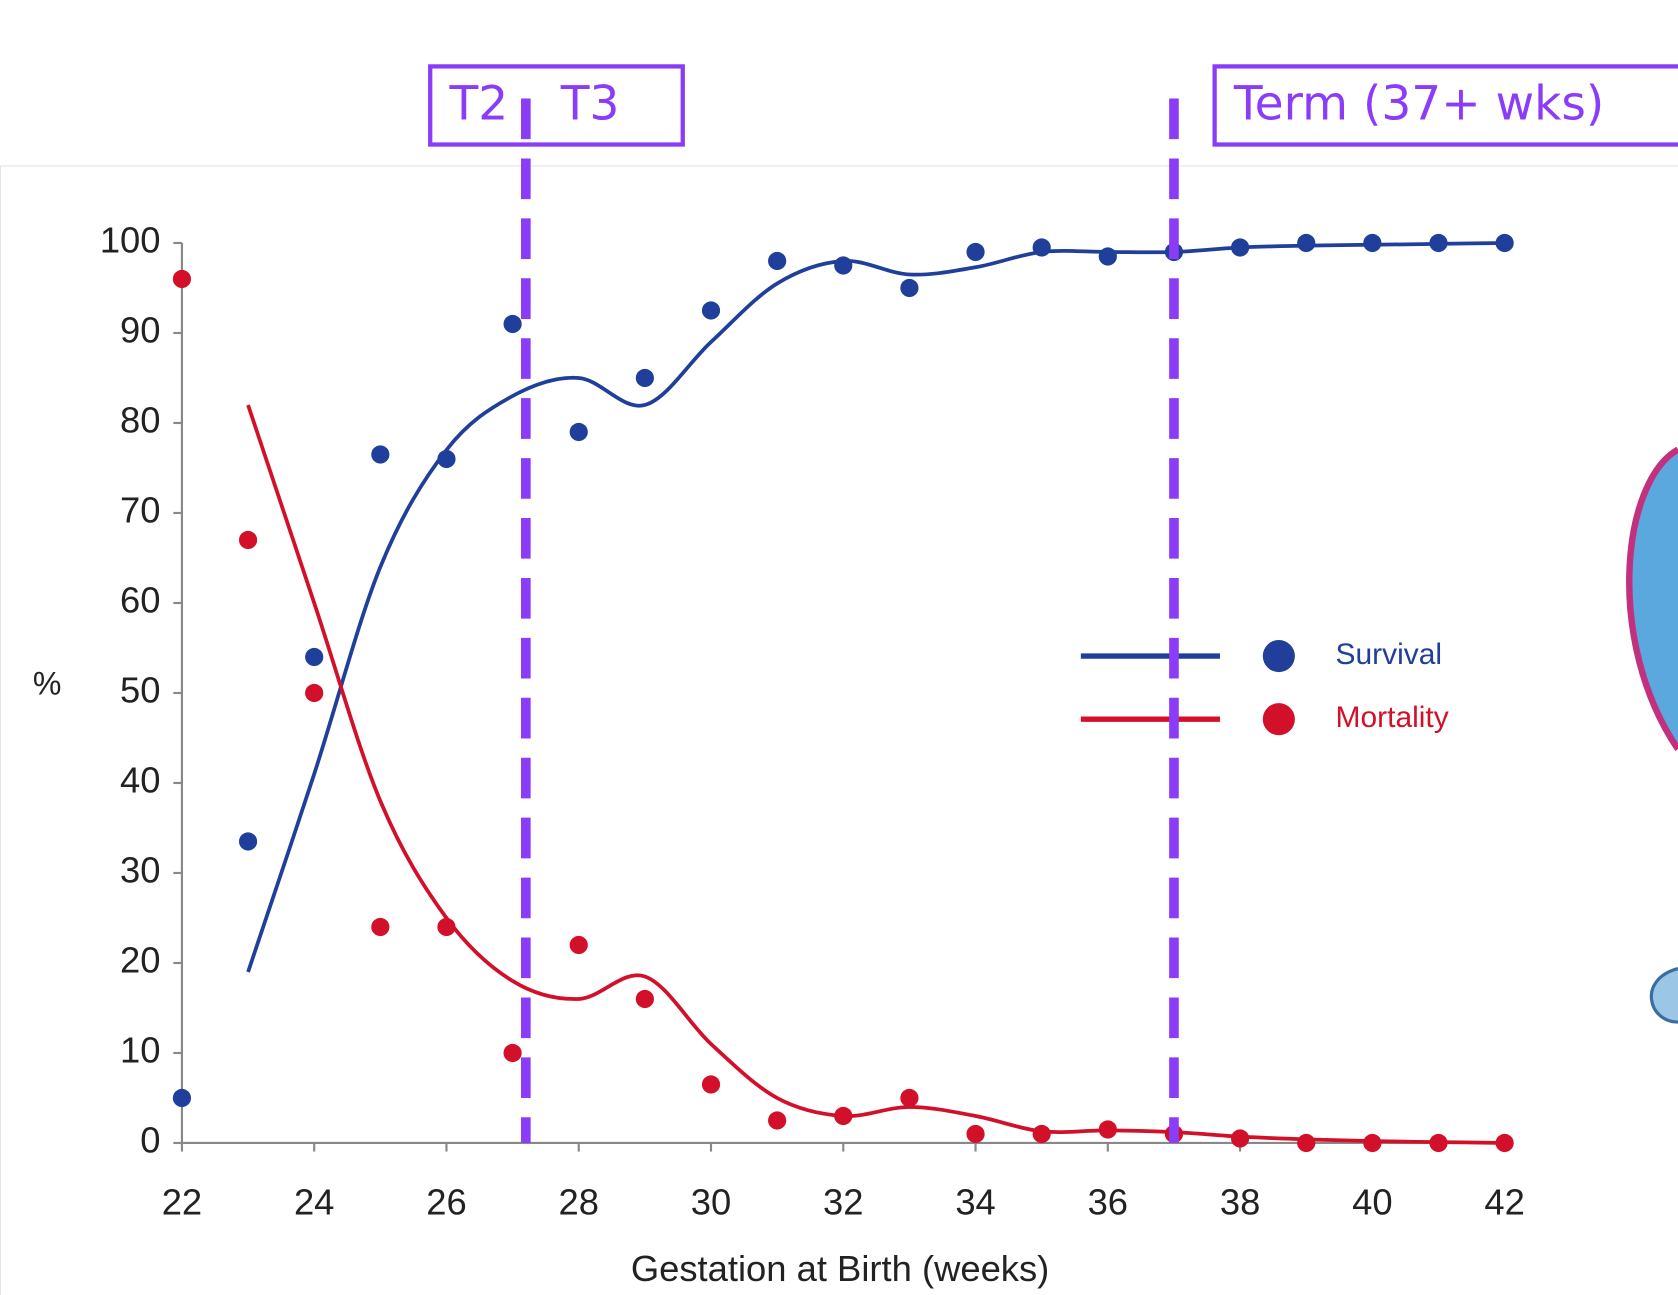 This screenshot has width=1678, height=1295. I want to click on legend-label: Survival, so click(1389, 654).